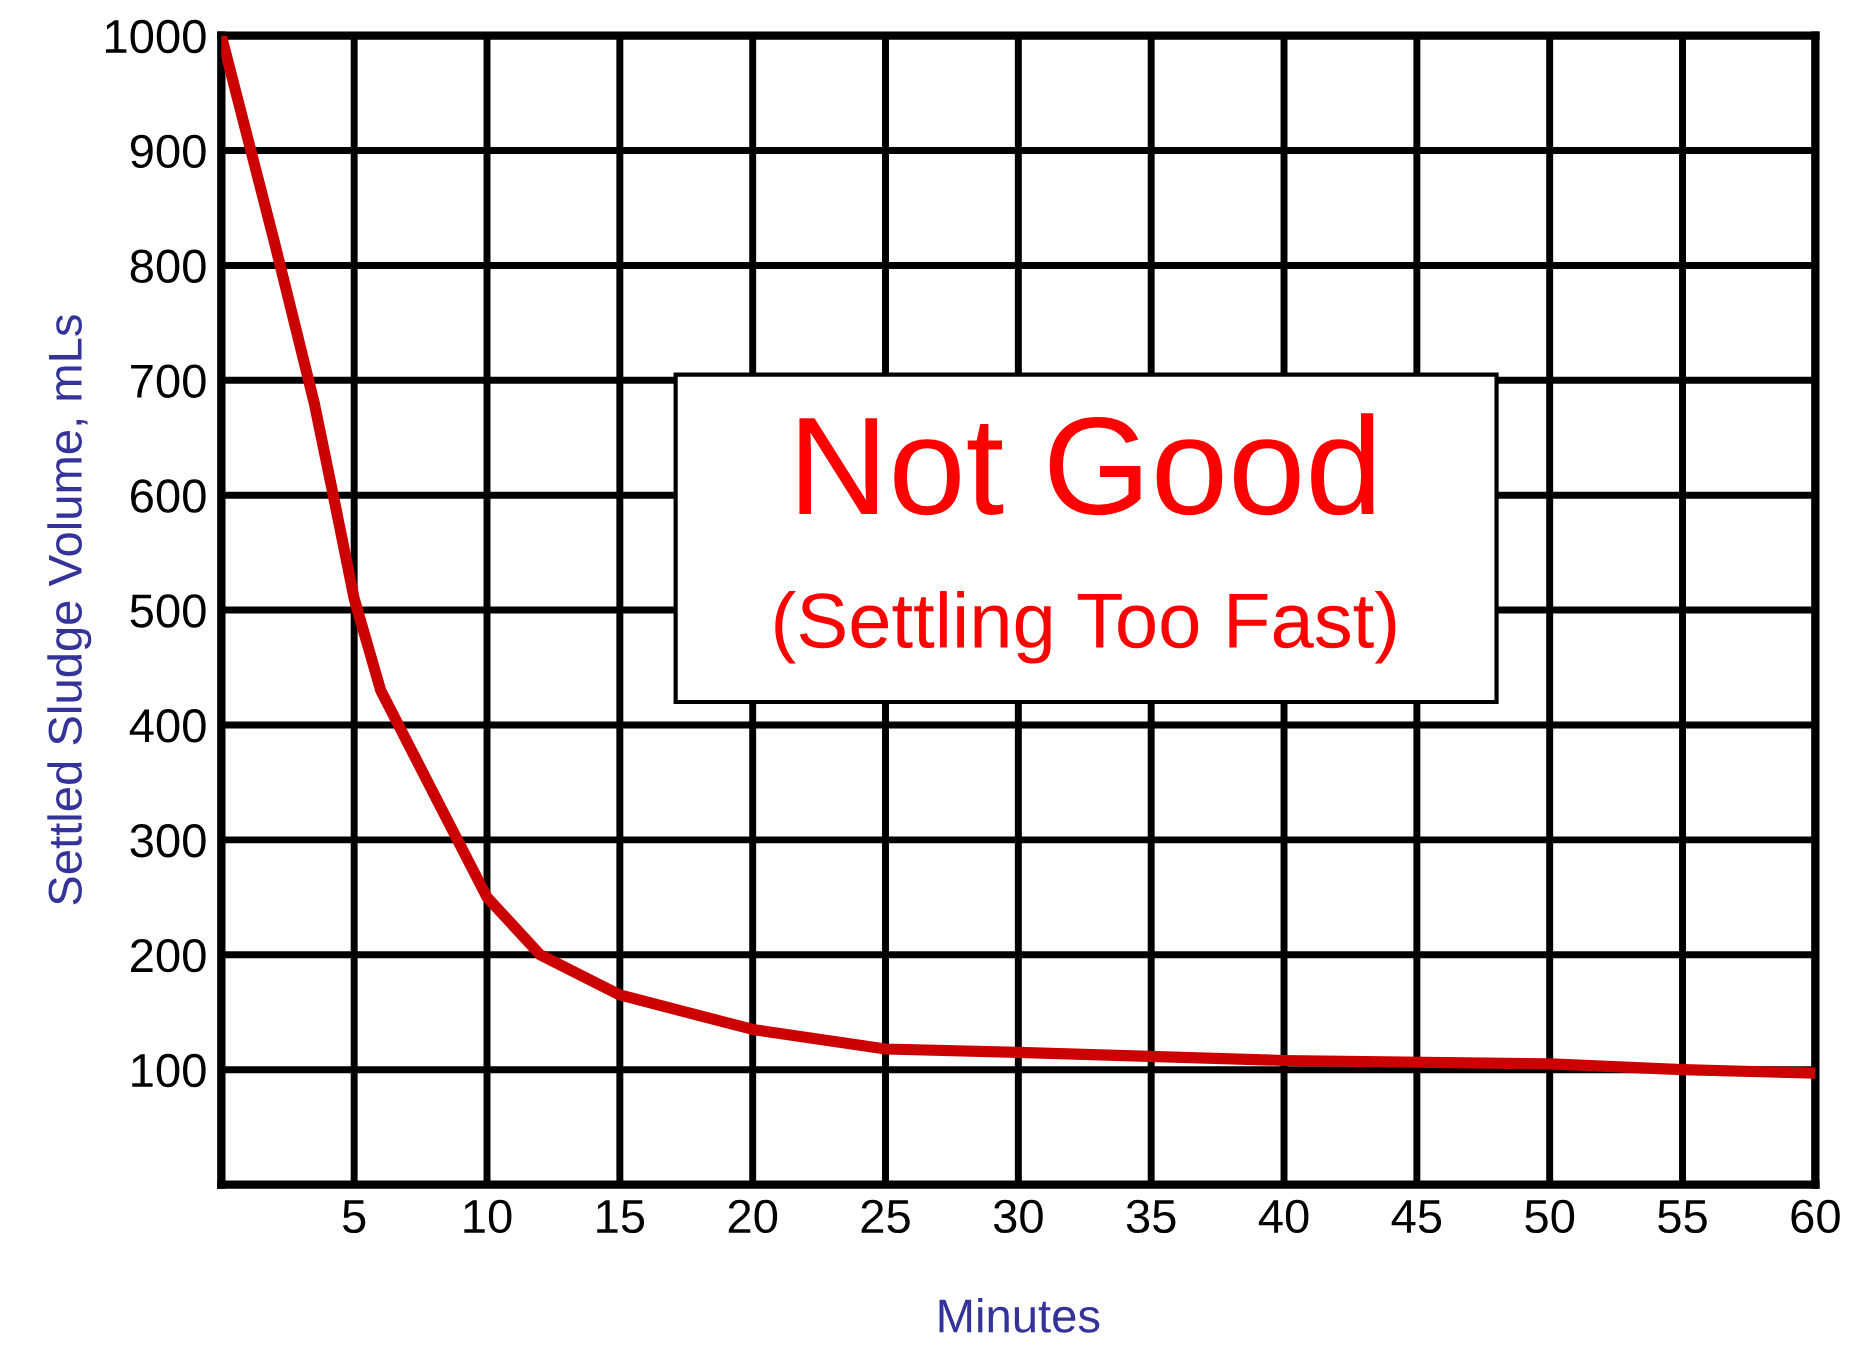  I want to click on x-tick-label: 15, so click(621, 1217).